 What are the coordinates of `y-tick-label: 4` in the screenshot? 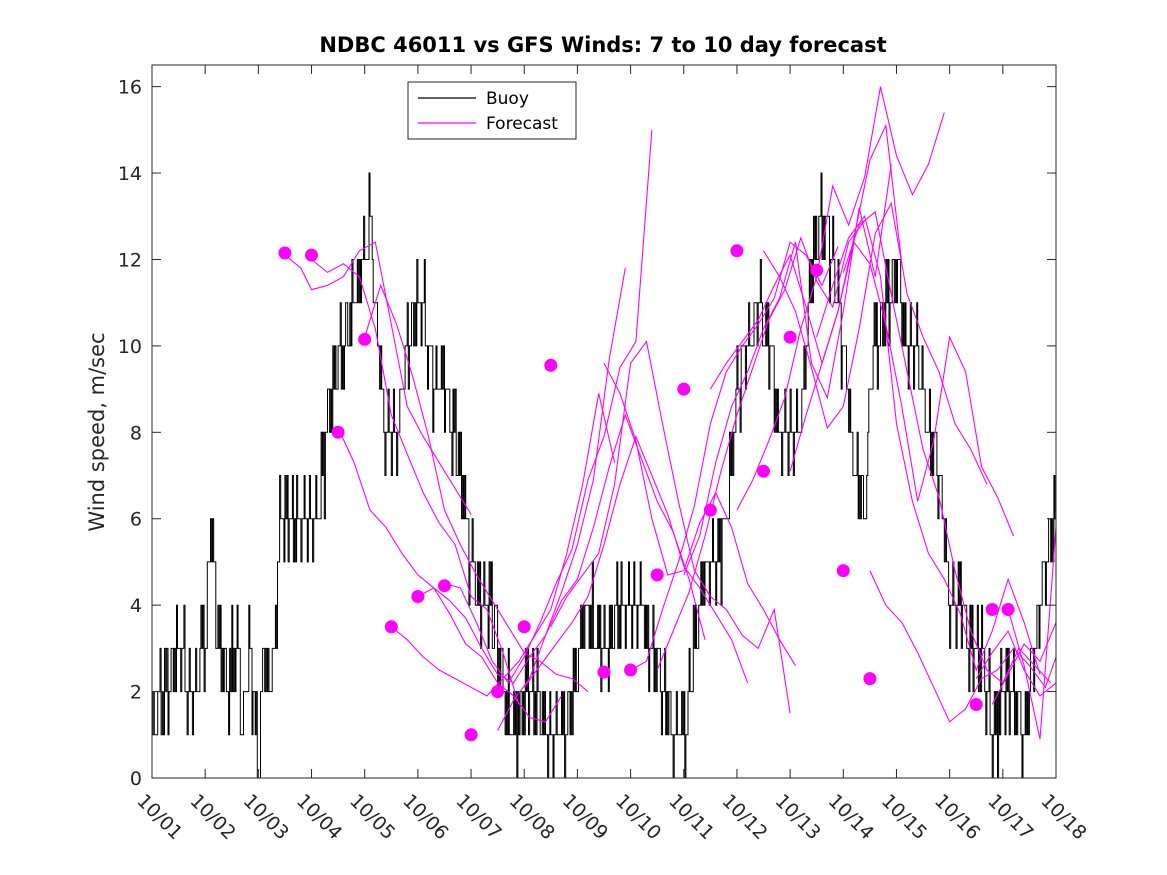 It's located at (136, 606).